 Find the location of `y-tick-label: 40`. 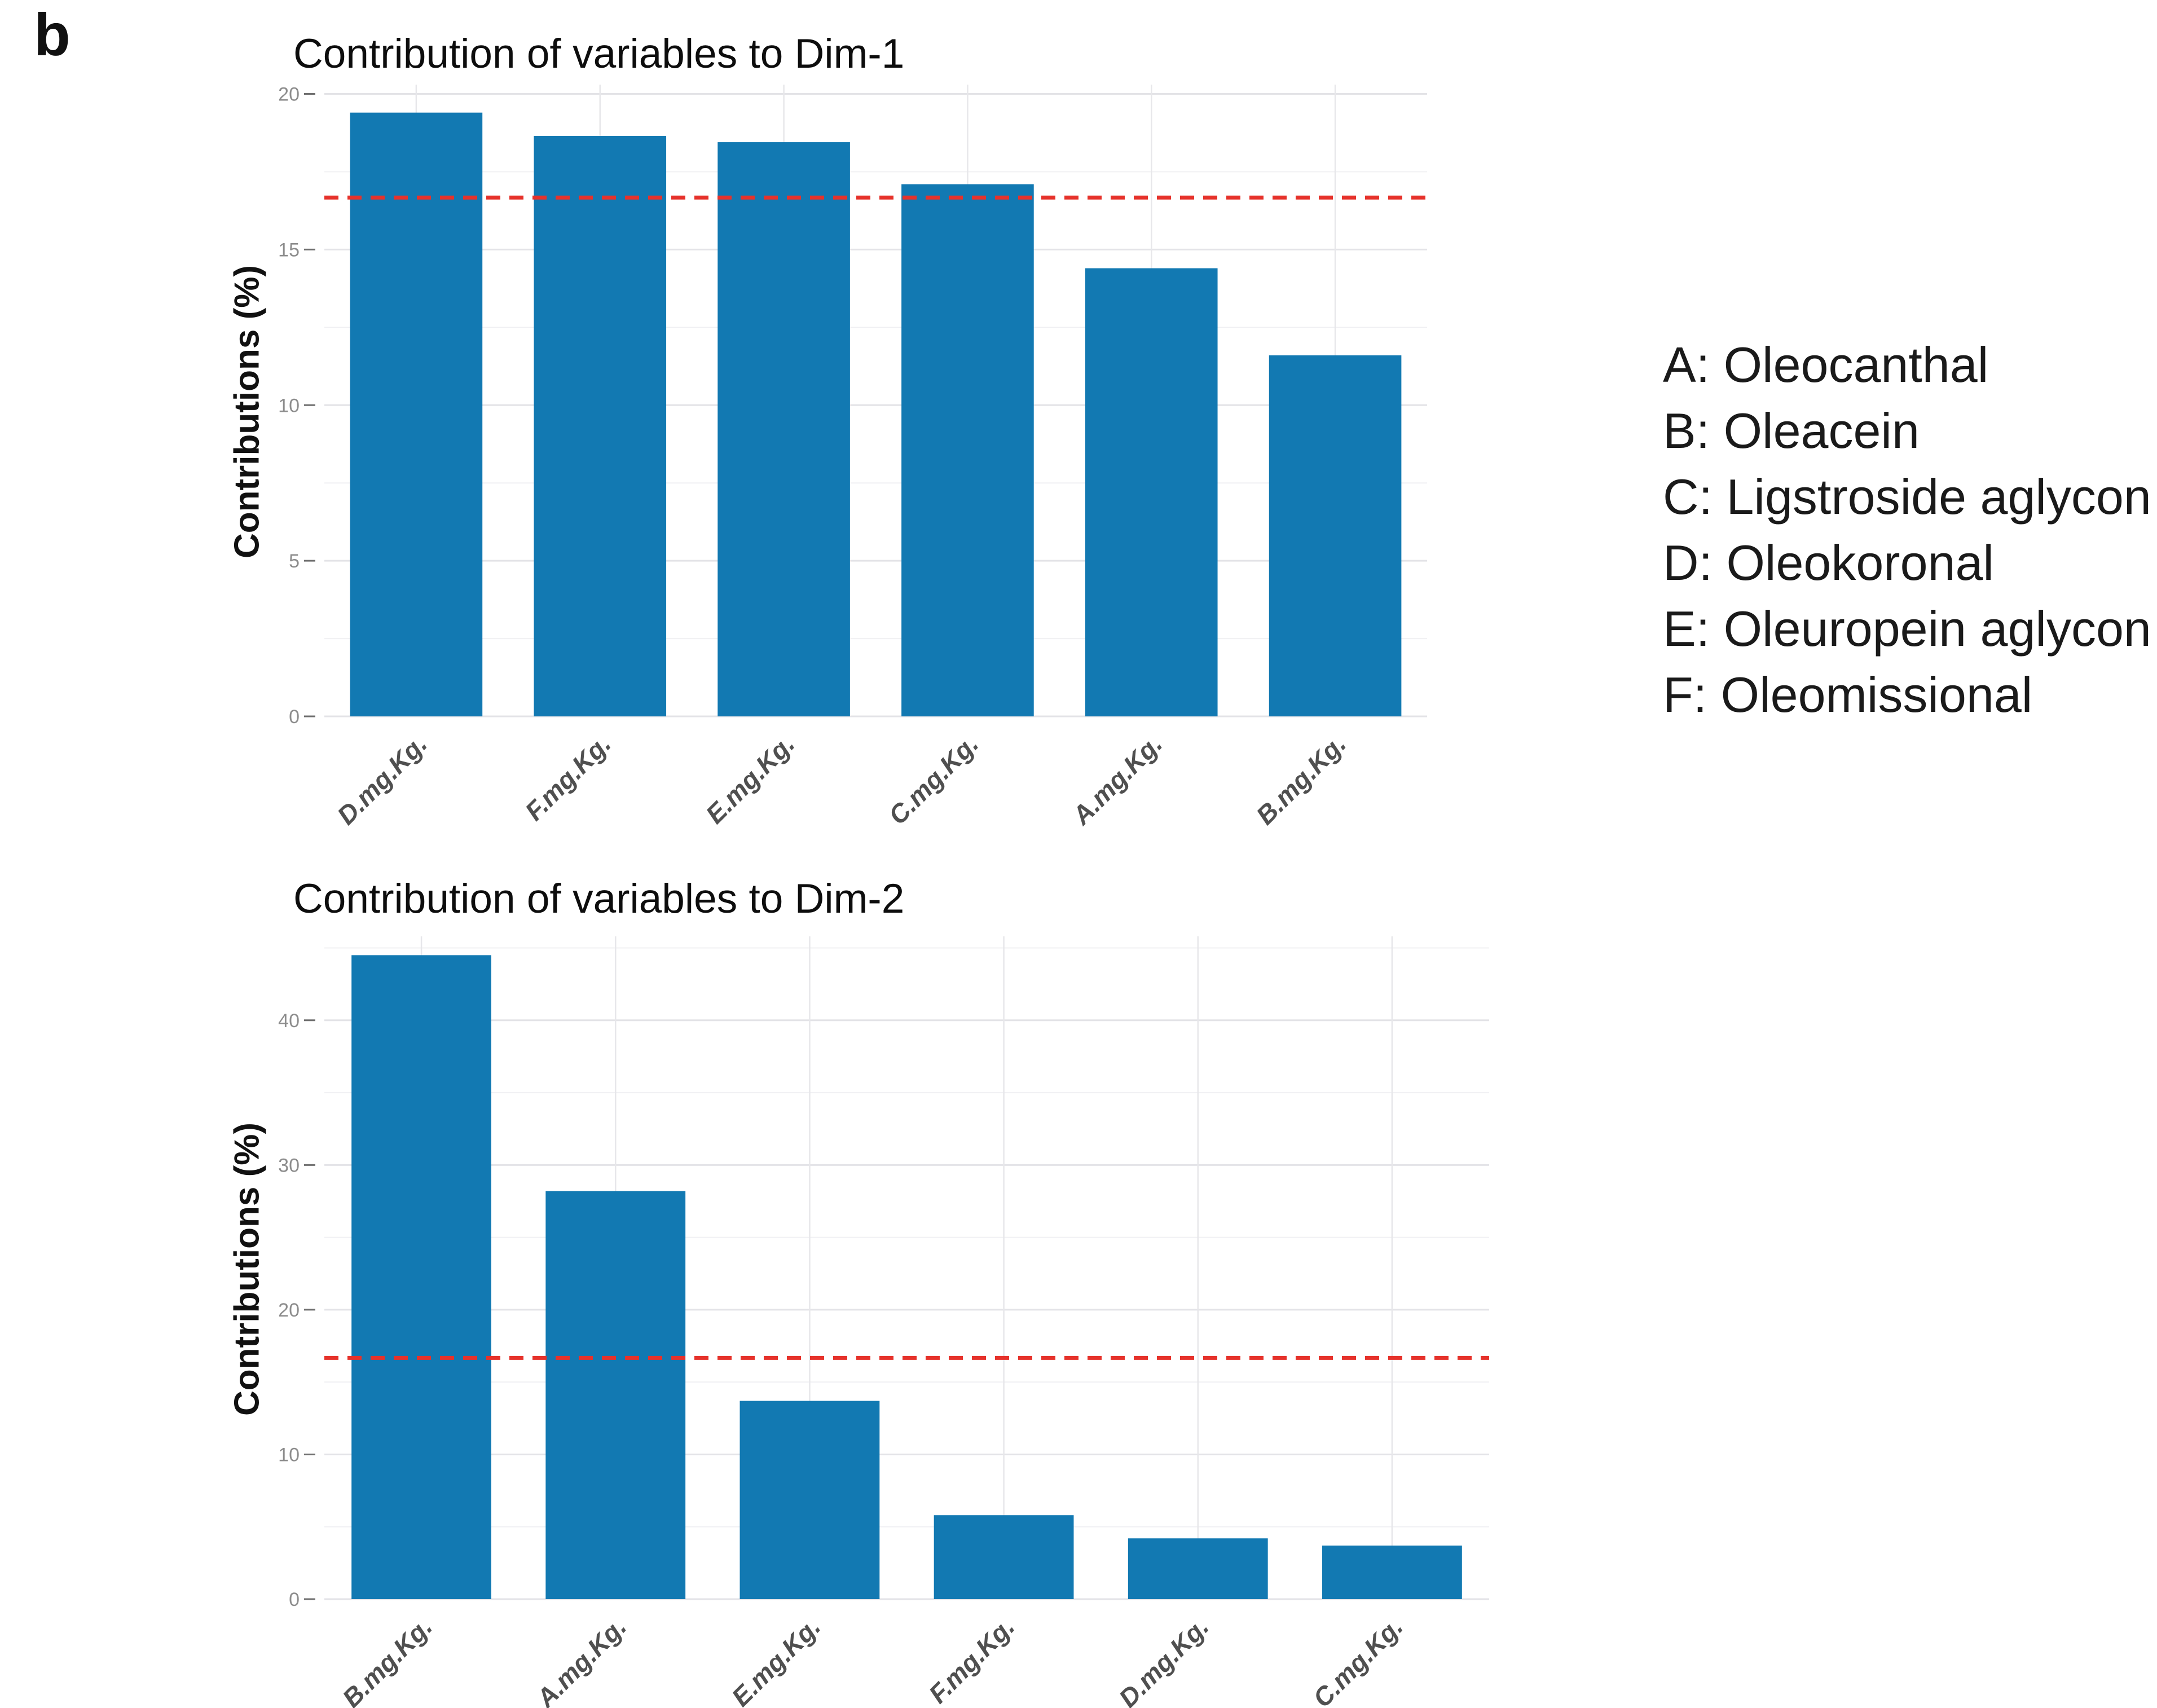

y-tick-label: 40 is located at coordinates (289, 1021).